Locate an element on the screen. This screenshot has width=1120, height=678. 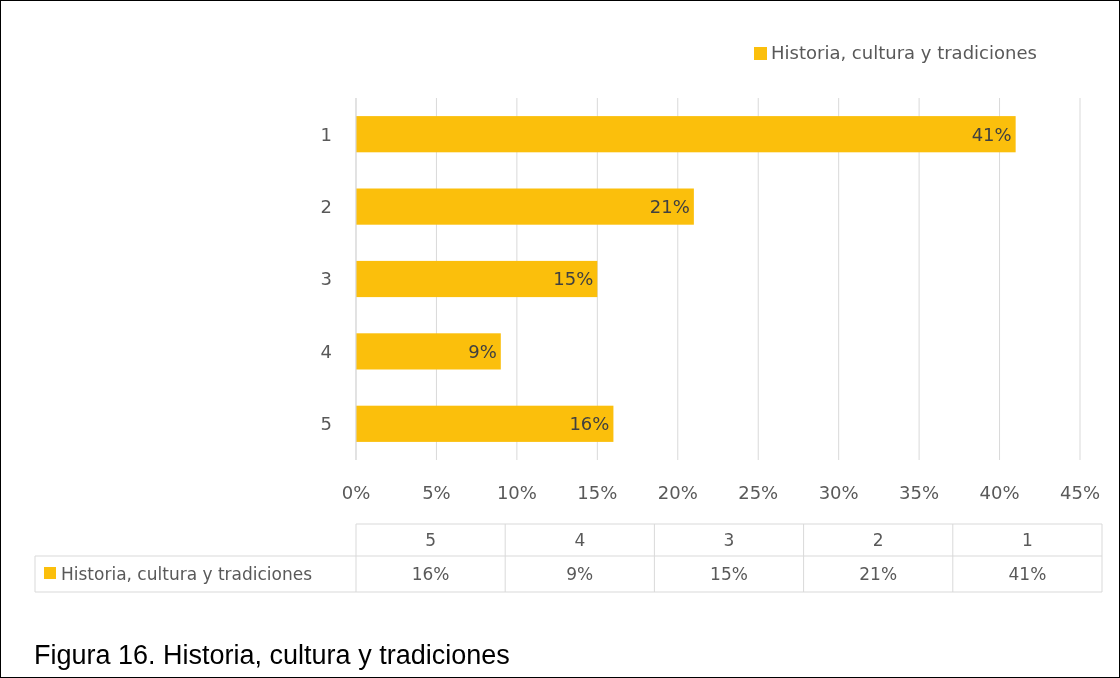
data-label: 41% is located at coordinates (991, 134).